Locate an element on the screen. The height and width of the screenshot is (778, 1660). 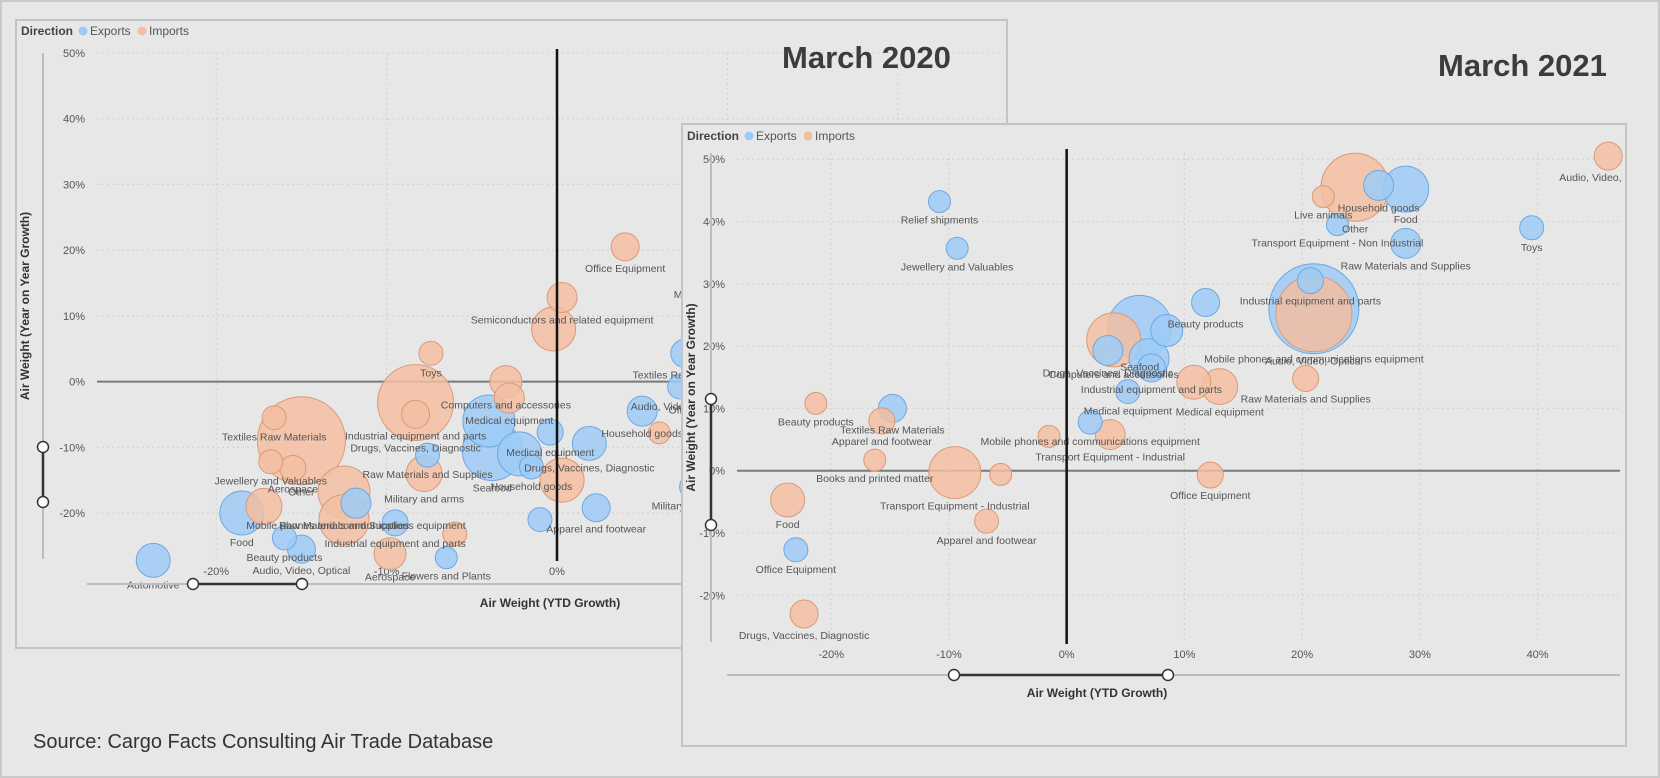
bubble-label: Textiles Raw Materials is located at coordinates (892, 430).